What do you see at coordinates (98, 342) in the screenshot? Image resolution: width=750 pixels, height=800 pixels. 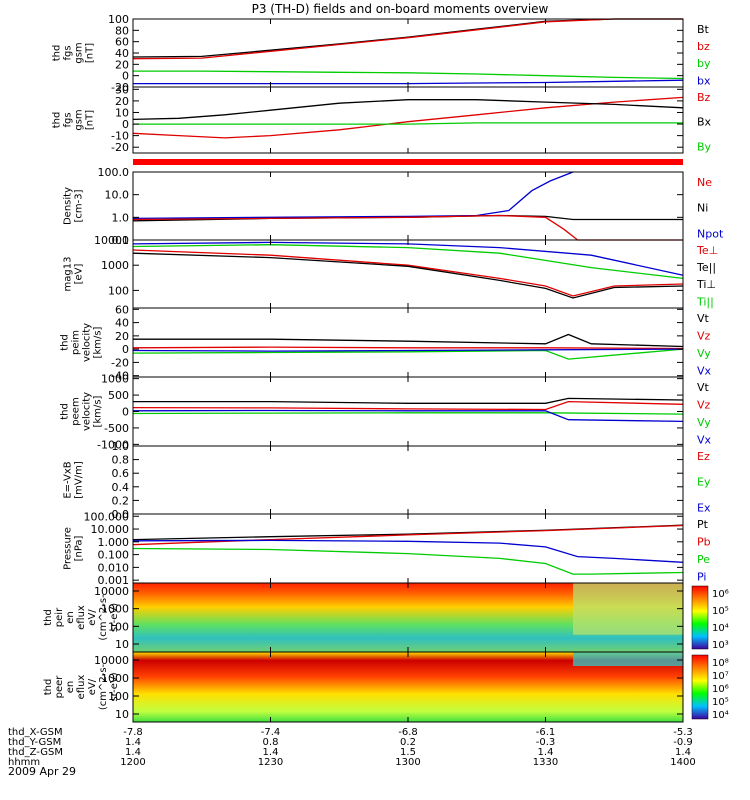 I see `svg-text: [km/s]` at bounding box center [98, 342].